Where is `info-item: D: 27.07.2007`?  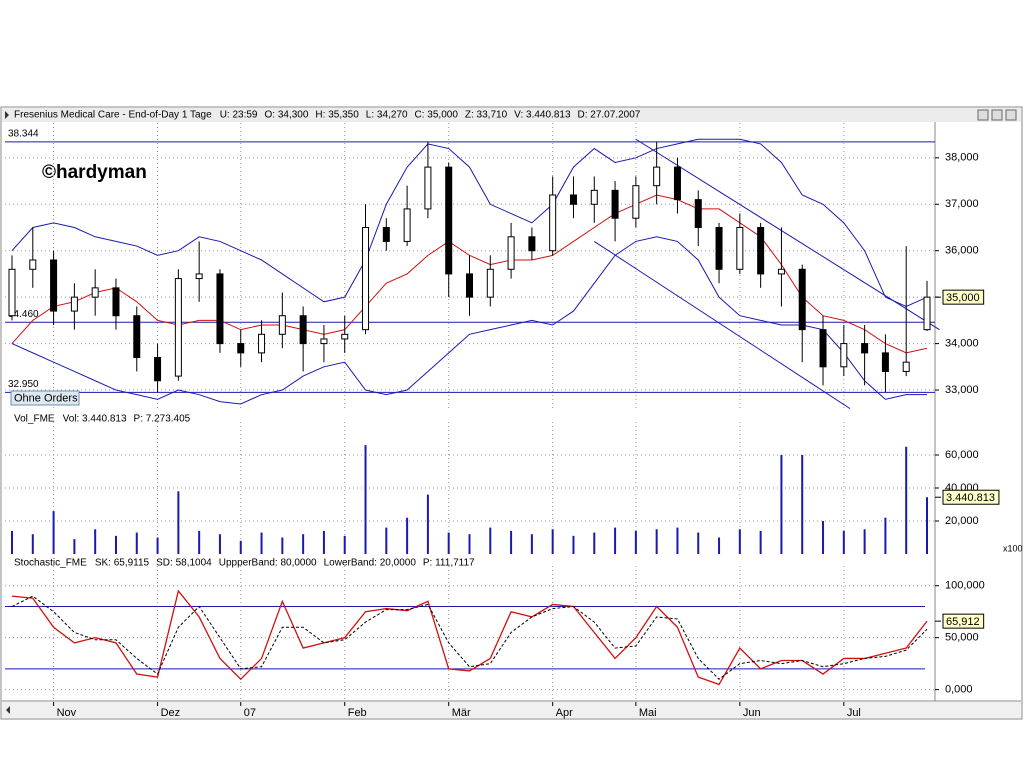
info-item: D: 27.07.2007 is located at coordinates (609, 115).